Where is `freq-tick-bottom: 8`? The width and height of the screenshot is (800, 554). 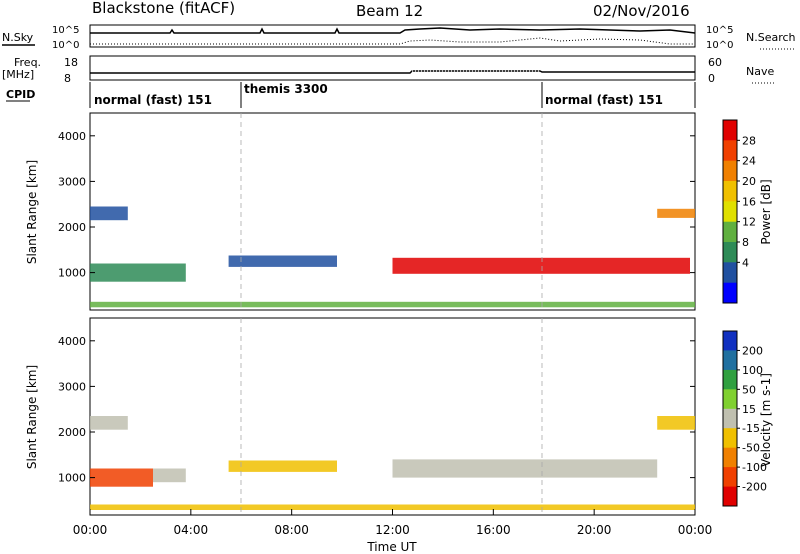
freq-tick-bottom: 8 is located at coordinates (67, 78).